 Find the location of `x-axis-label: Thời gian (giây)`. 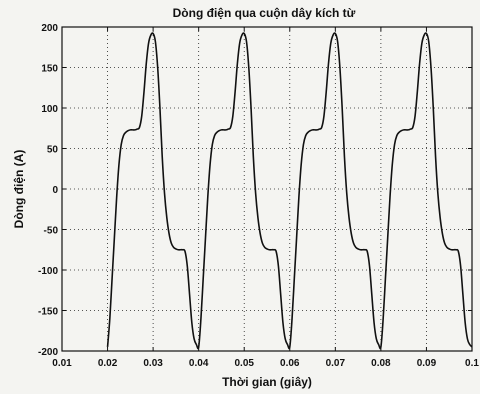

x-axis-label: Thời gian (giây) is located at coordinates (267, 382).